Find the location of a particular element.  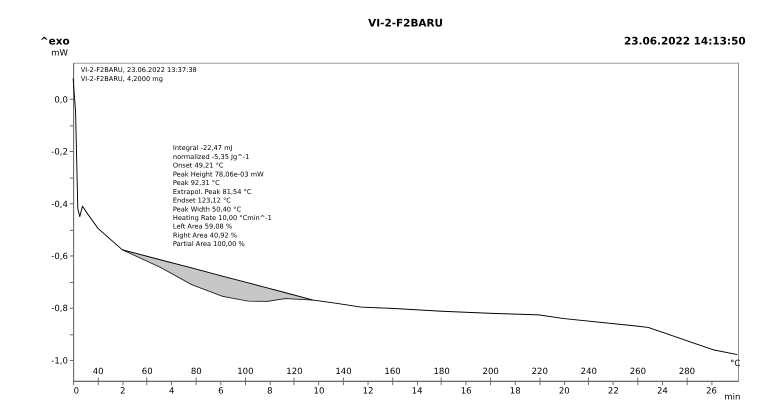

x-tick-label: 18 is located at coordinates (515, 391).